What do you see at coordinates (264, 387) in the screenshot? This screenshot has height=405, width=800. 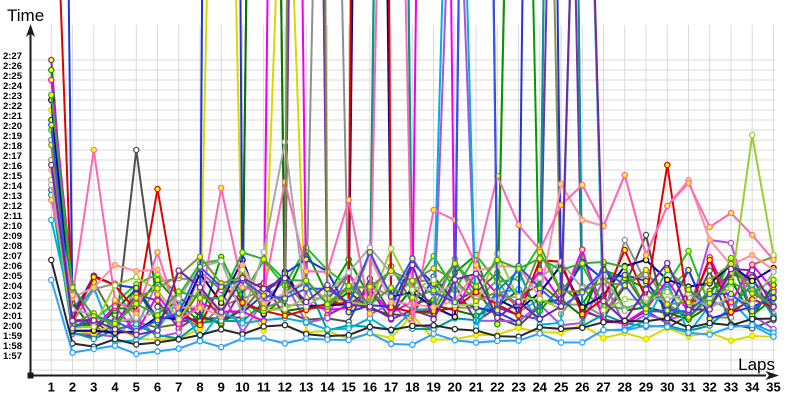 I see `svg-text: 11` at bounding box center [264, 387].